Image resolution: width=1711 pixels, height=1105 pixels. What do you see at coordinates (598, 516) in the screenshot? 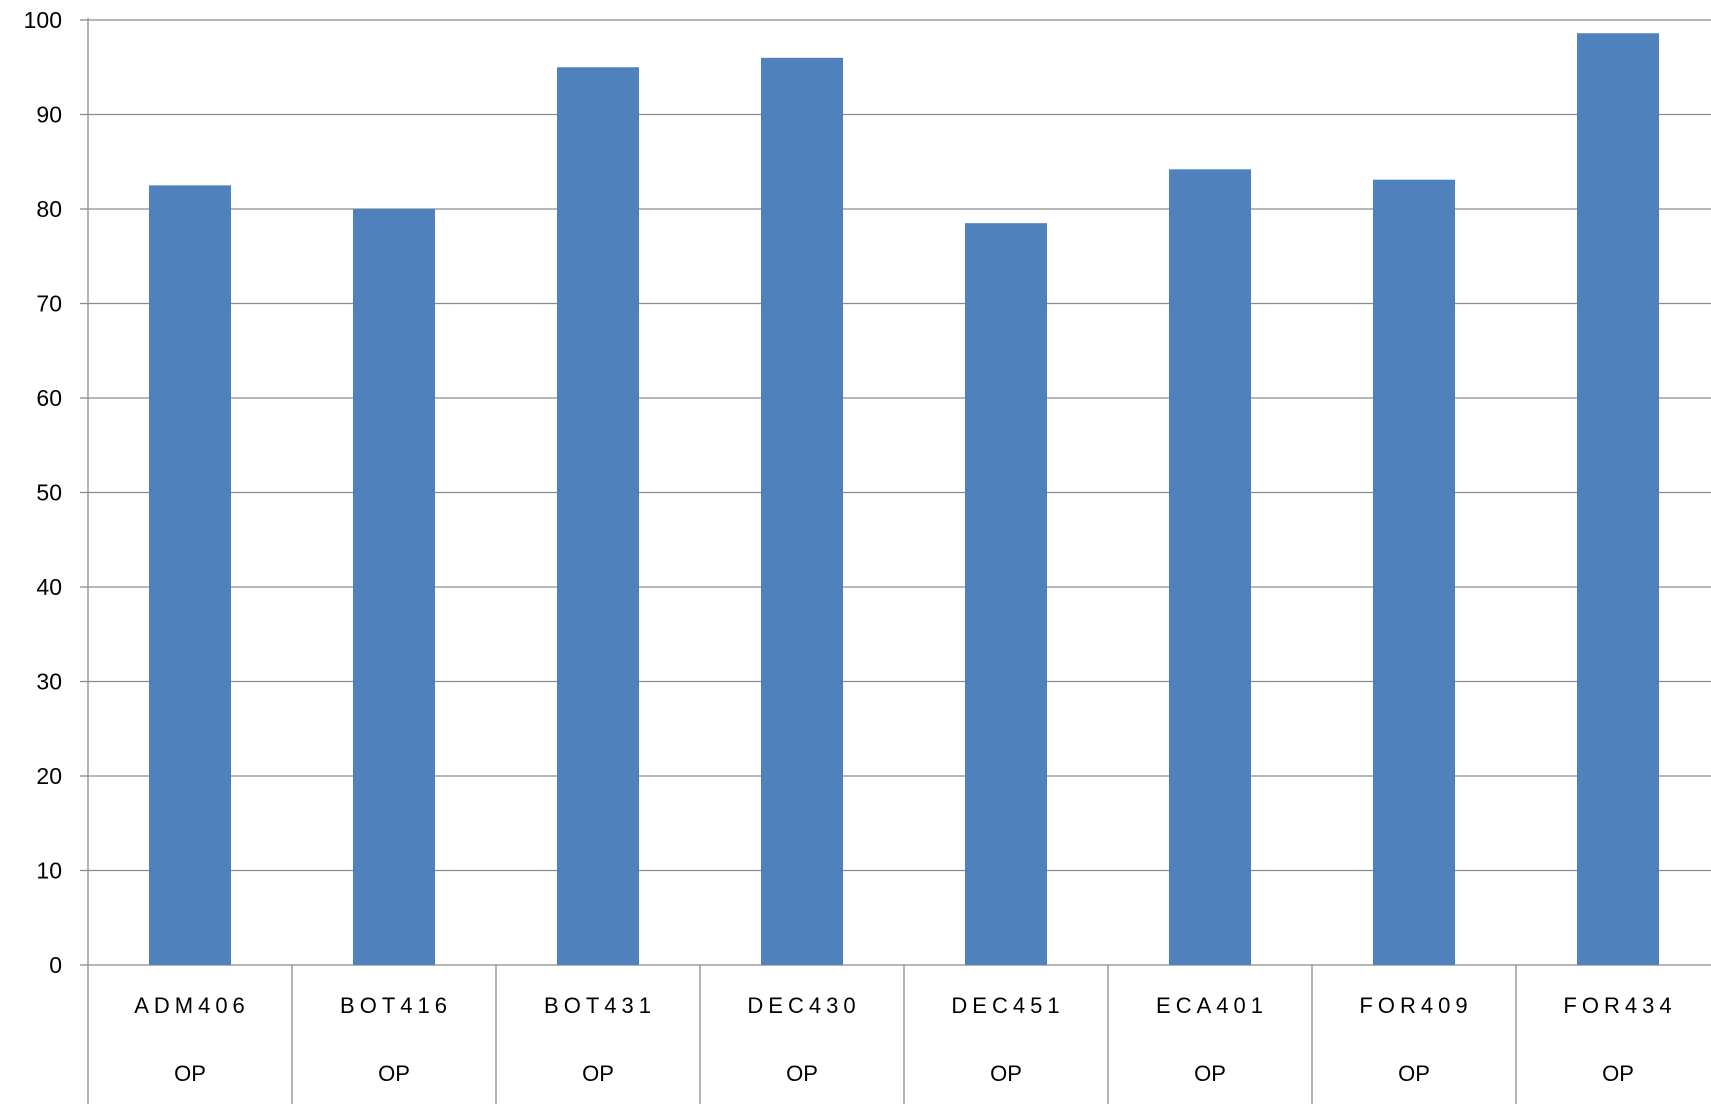
I see `bar-bot431` at bounding box center [598, 516].